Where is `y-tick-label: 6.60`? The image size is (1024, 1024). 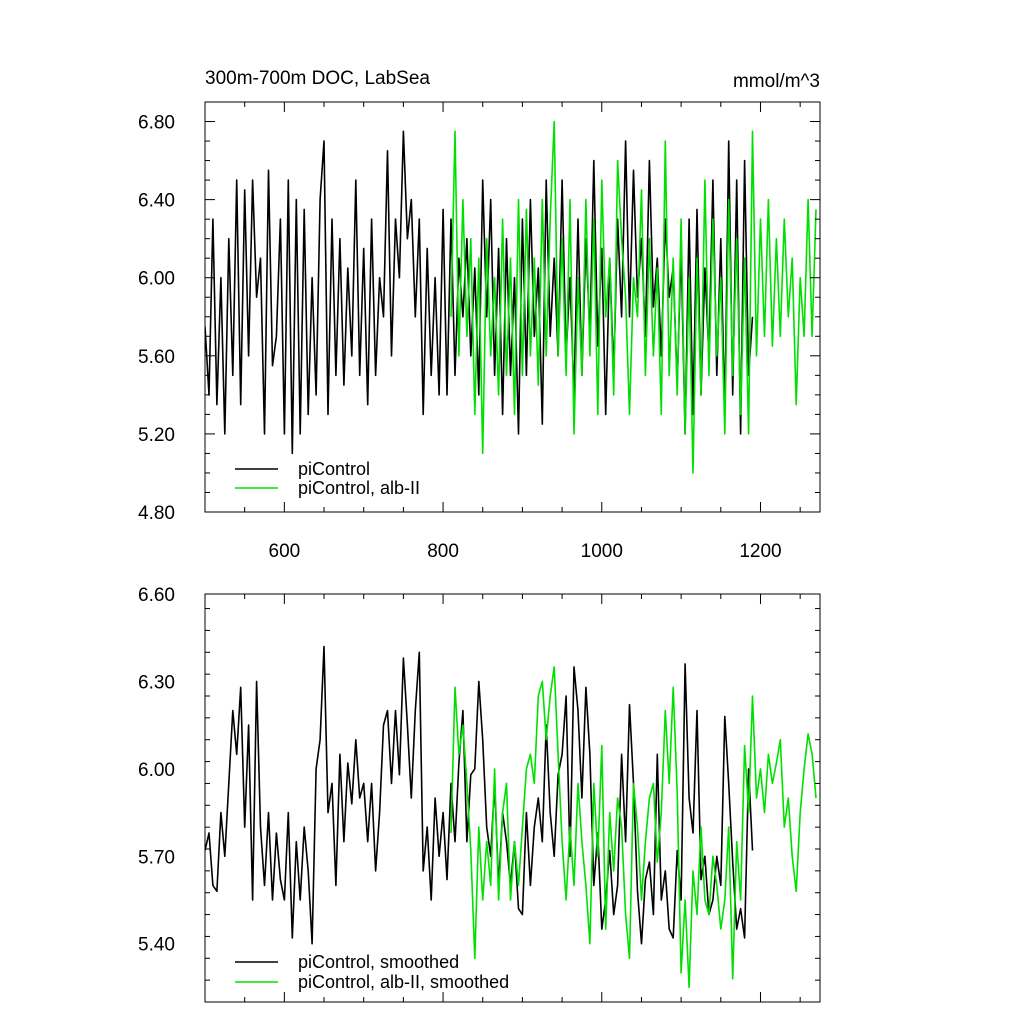
y-tick-label: 6.60 is located at coordinates (156, 595).